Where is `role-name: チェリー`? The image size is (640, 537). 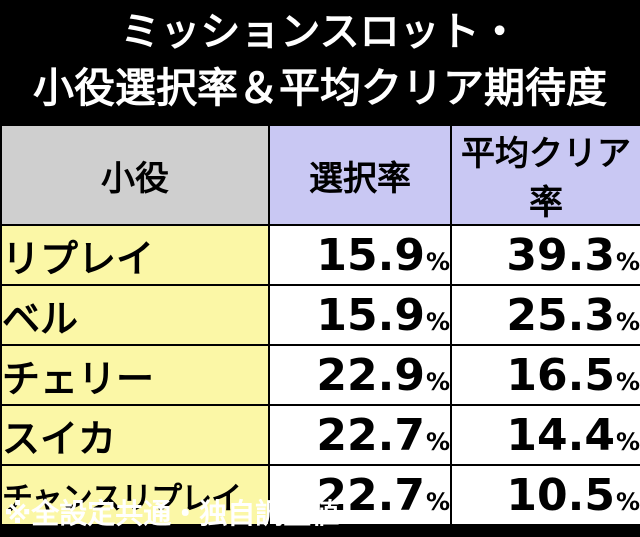
role-name: チェリー is located at coordinates (135, 375).